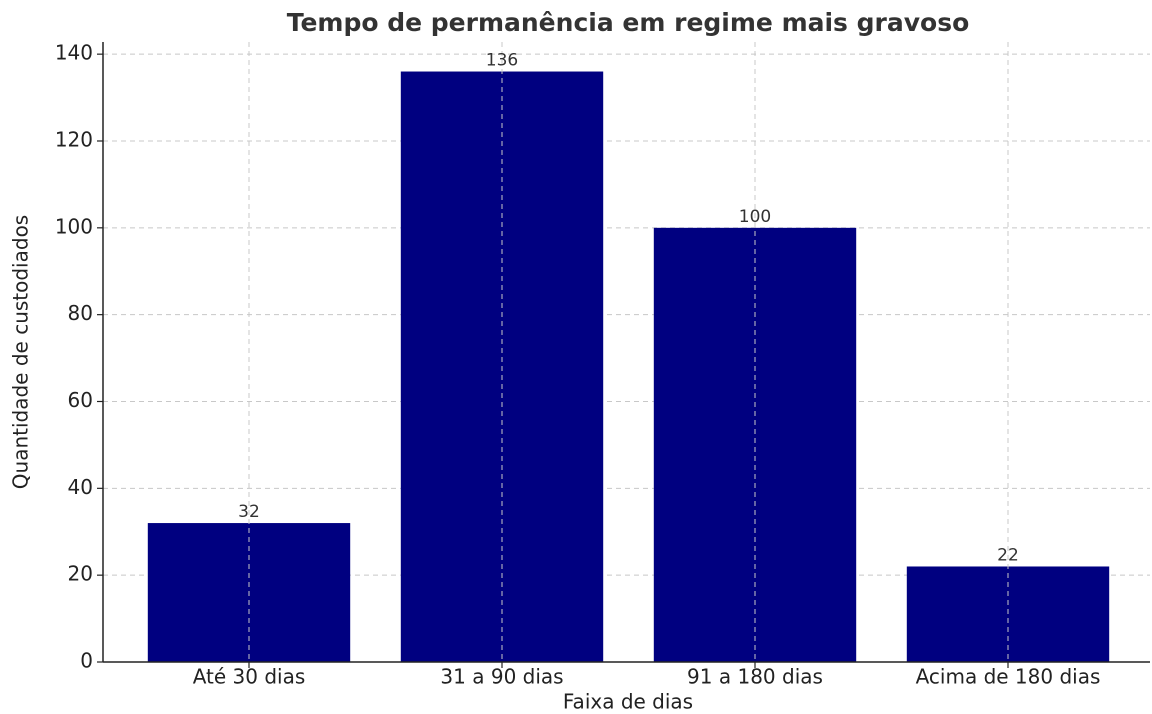 The image size is (1152, 714). What do you see at coordinates (1008, 677) in the screenshot?
I see `x-tick-label: Acima de 180 dias` at bounding box center [1008, 677].